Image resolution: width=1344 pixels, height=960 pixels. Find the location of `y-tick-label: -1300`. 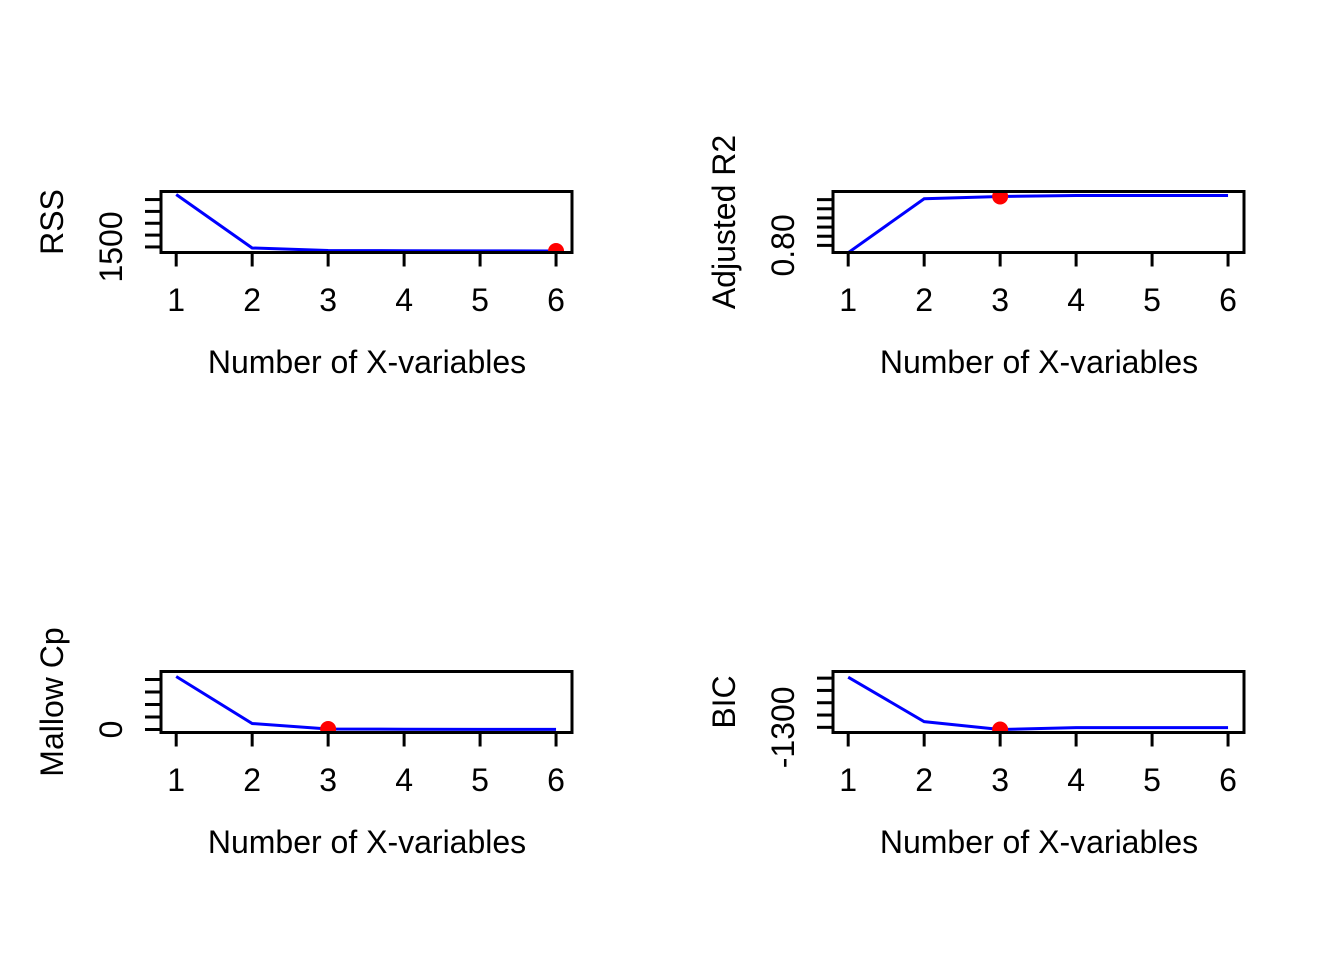

y-tick-label: -1300 is located at coordinates (783, 727).